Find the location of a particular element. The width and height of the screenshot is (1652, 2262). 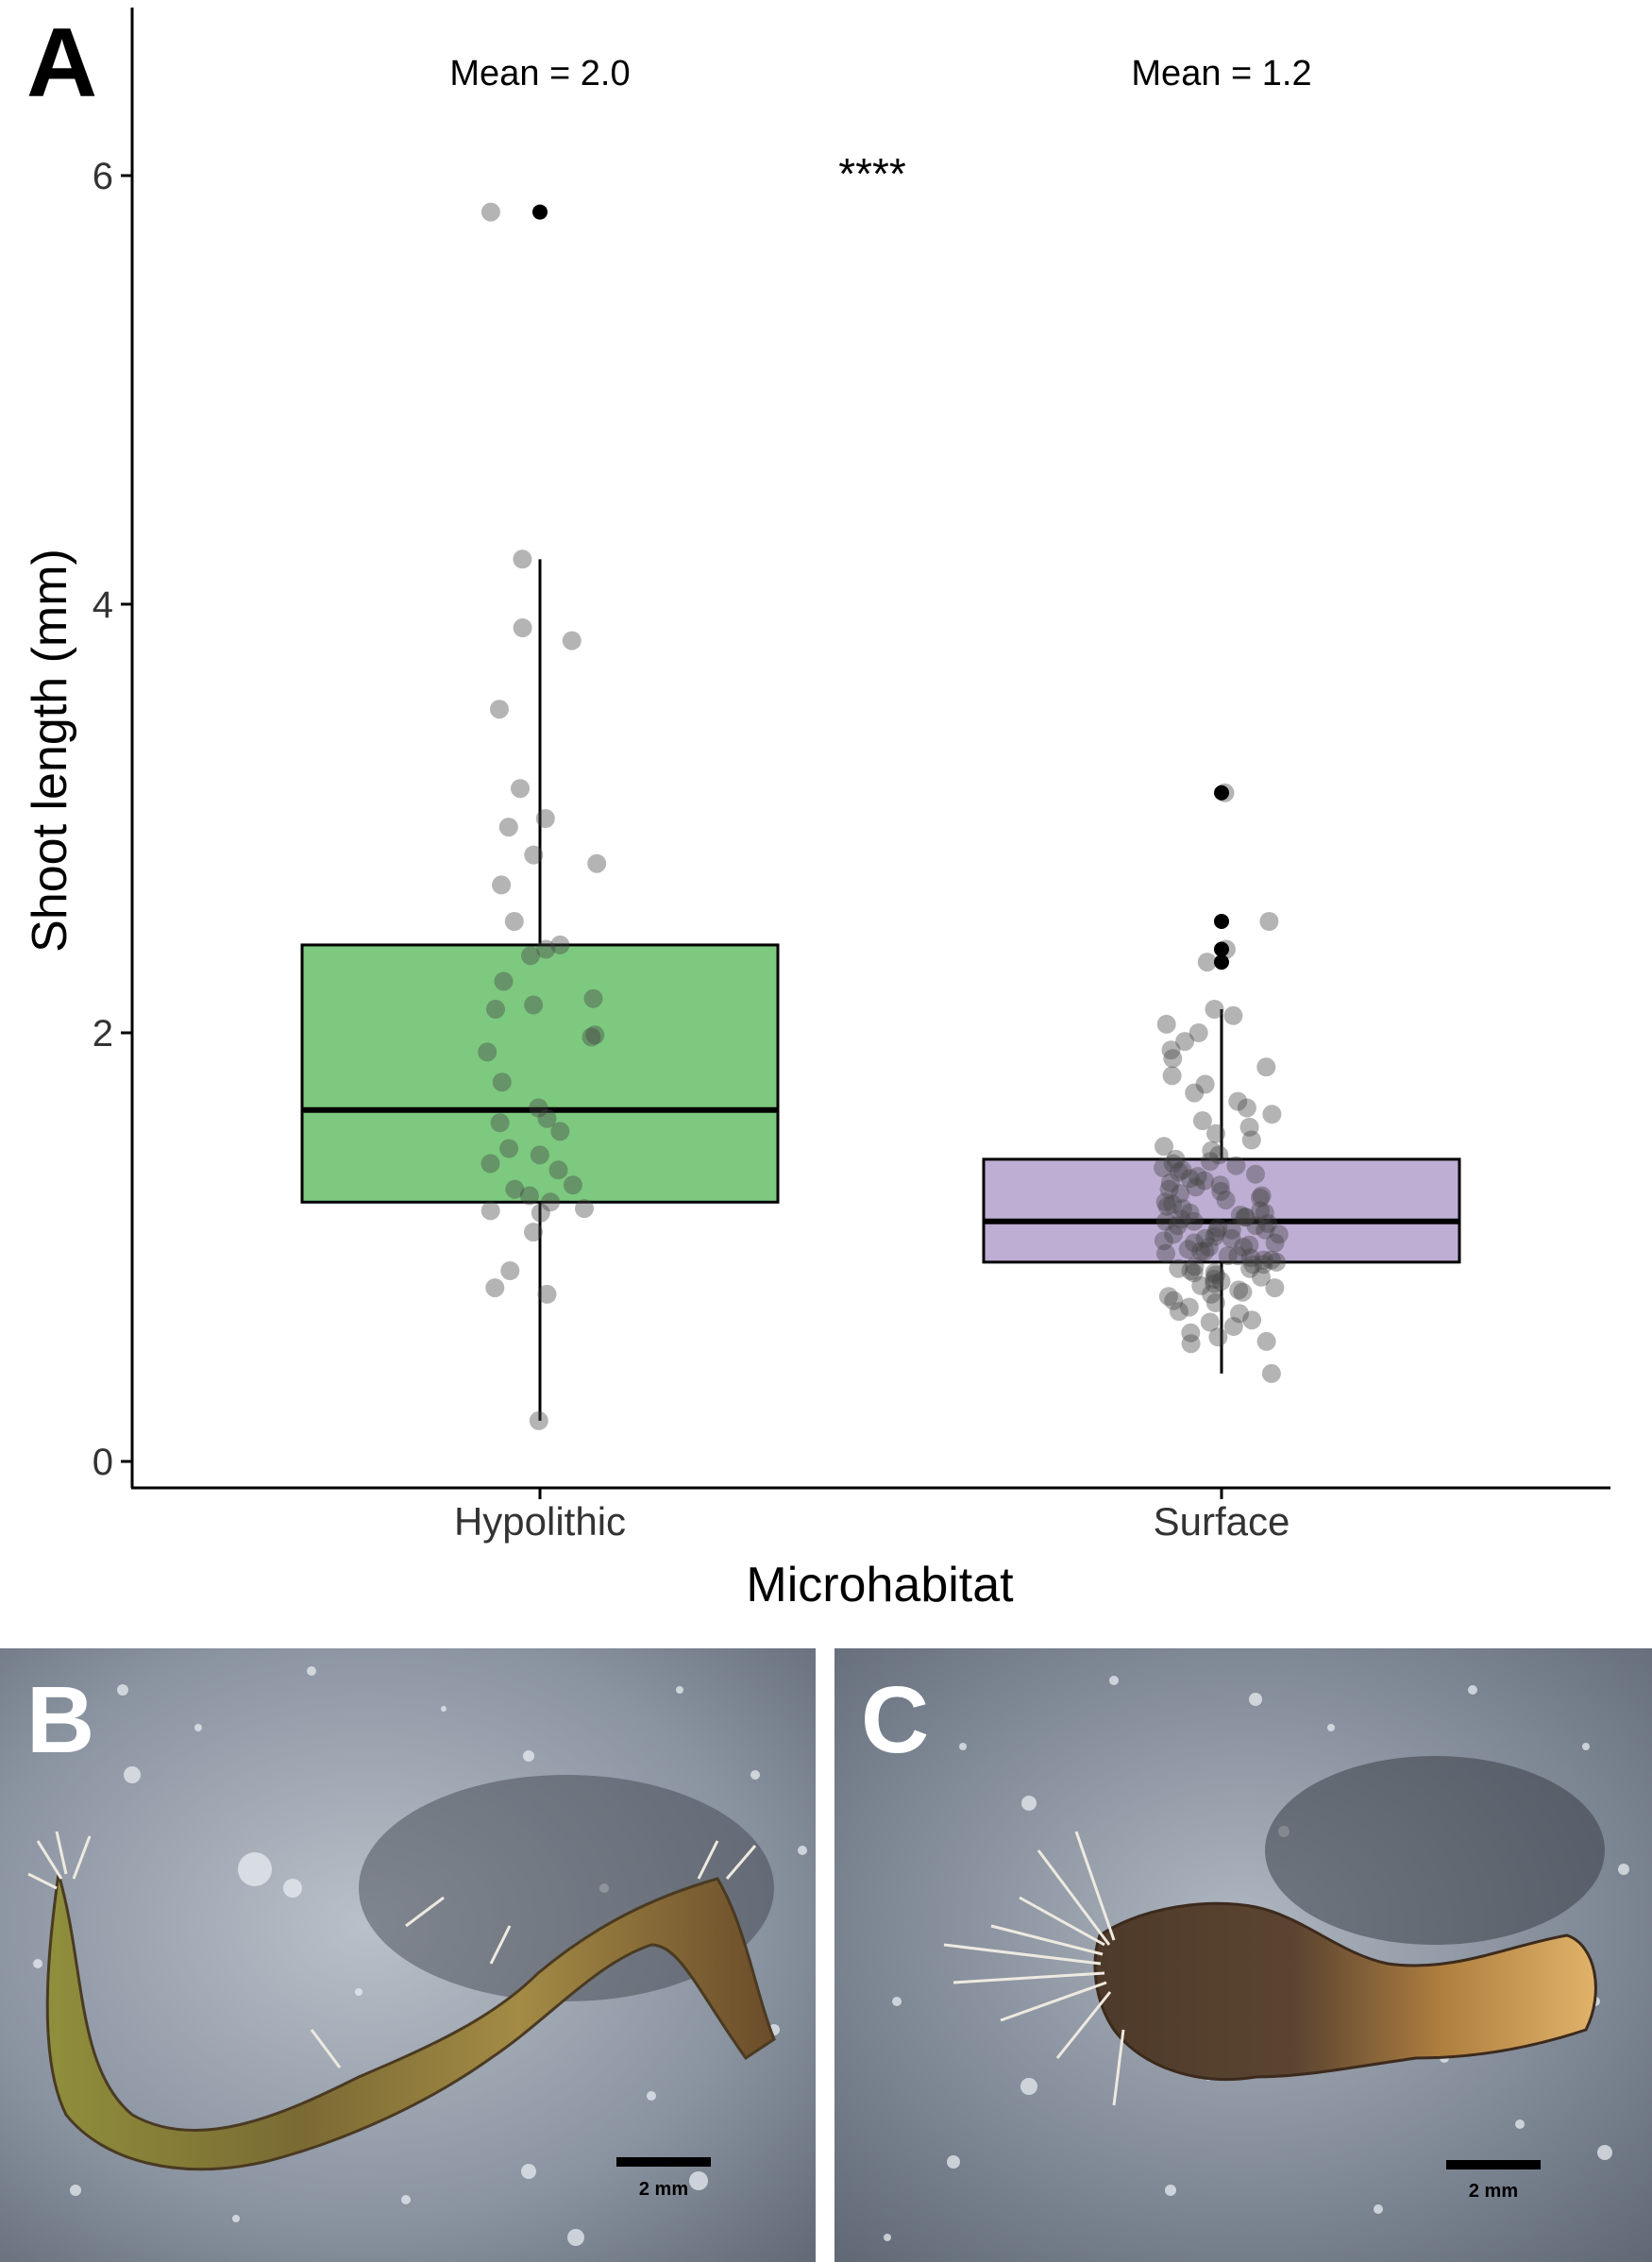

y-axis-title: Shoot length (mm) is located at coordinates (50, 751).